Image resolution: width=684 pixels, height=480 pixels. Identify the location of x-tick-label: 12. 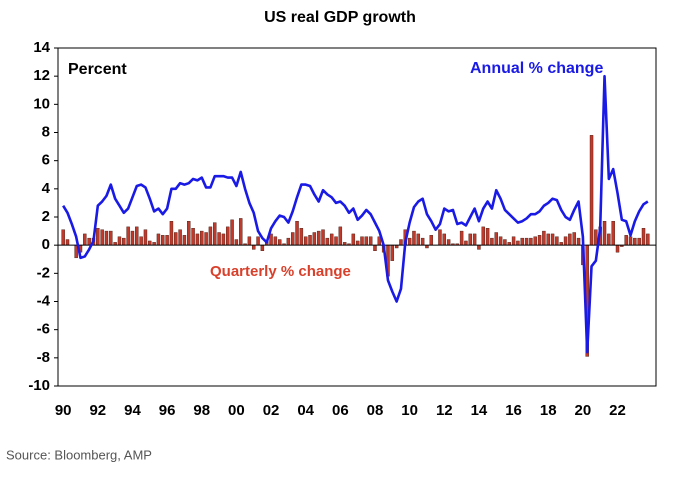
(444, 410).